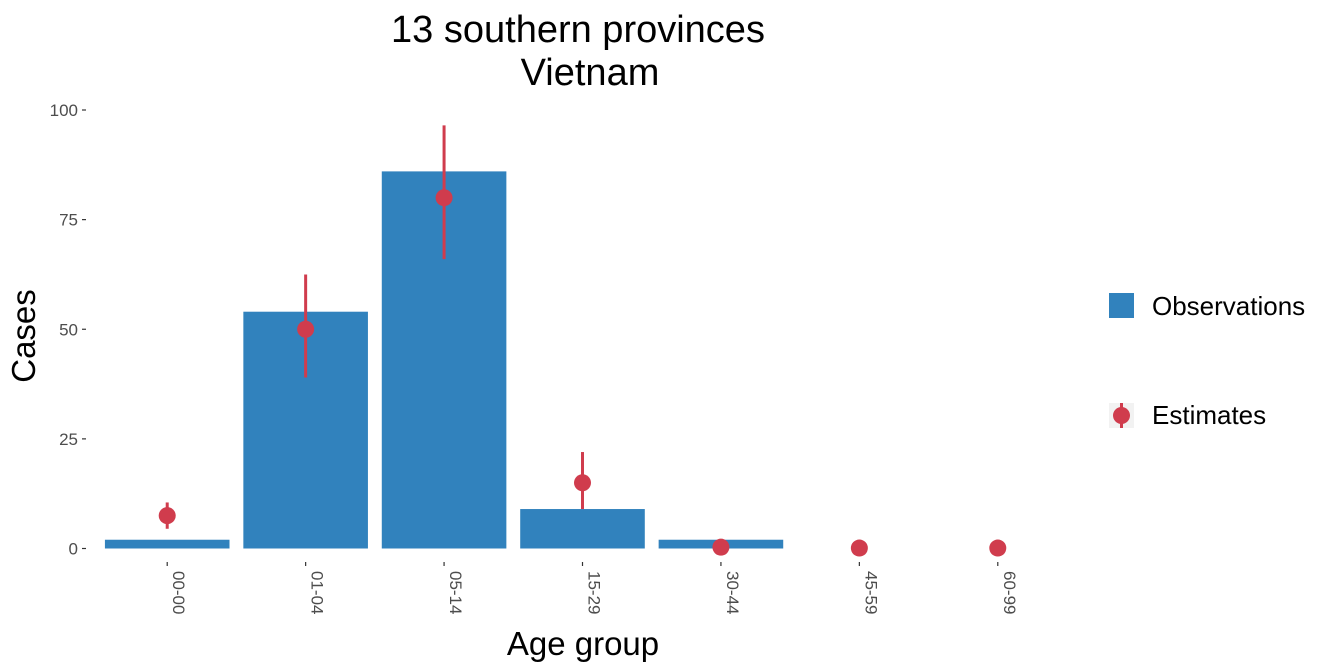  Describe the element at coordinates (178, 592) in the screenshot. I see `x-tick-label-00-00: 00-00` at that location.